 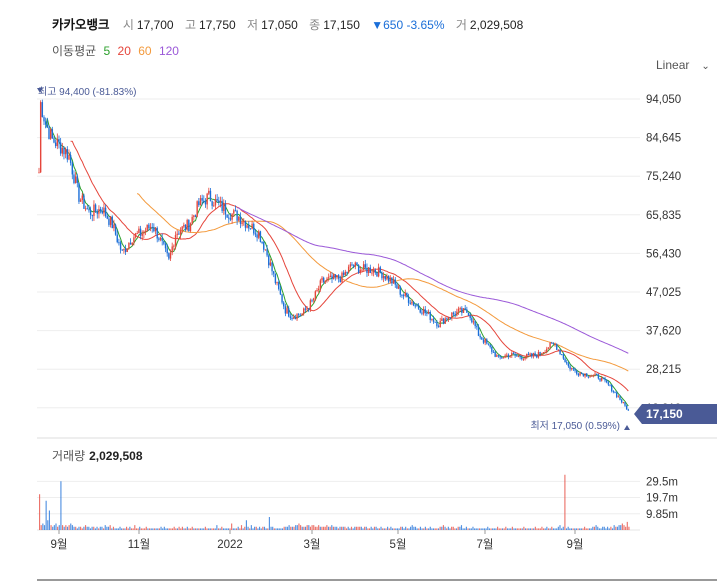 I want to click on scale-selector: Linear ⌄, so click(x=683, y=65).